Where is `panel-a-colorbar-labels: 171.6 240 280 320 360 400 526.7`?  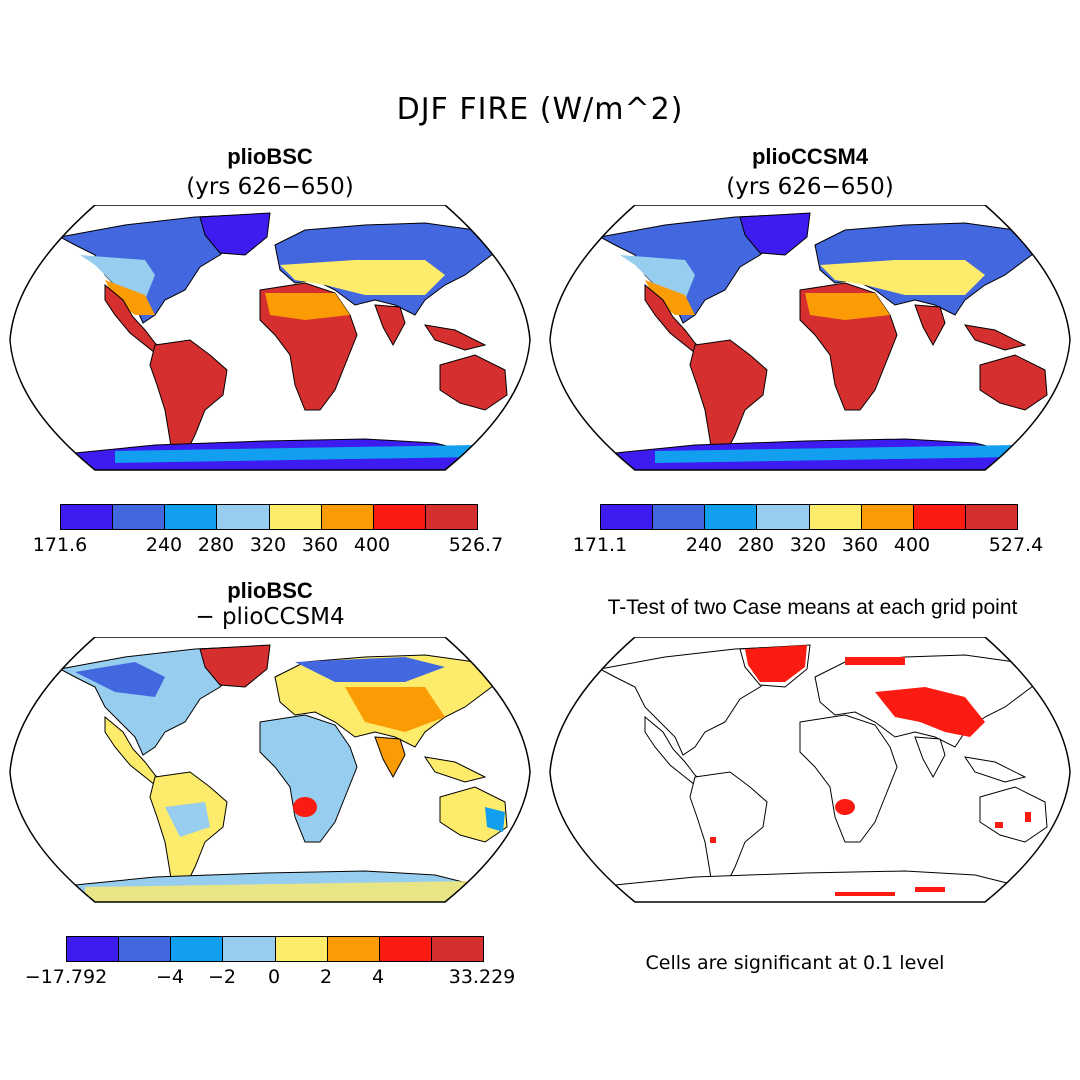
panel-a-colorbar-labels: 171.6 240 280 320 360 400 526.7 is located at coordinates (268, 547).